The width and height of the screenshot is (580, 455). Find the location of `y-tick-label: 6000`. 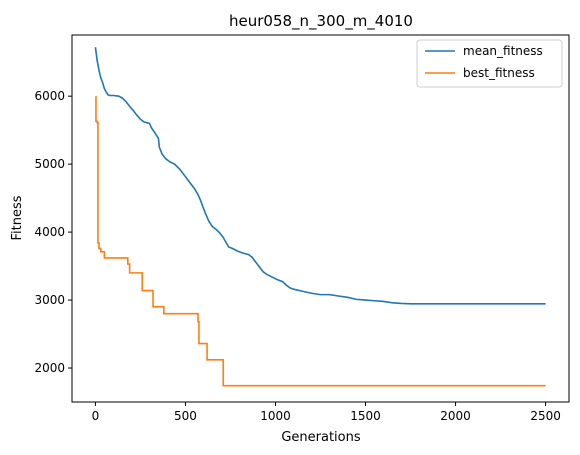

y-tick-label: 6000 is located at coordinates (49, 96).